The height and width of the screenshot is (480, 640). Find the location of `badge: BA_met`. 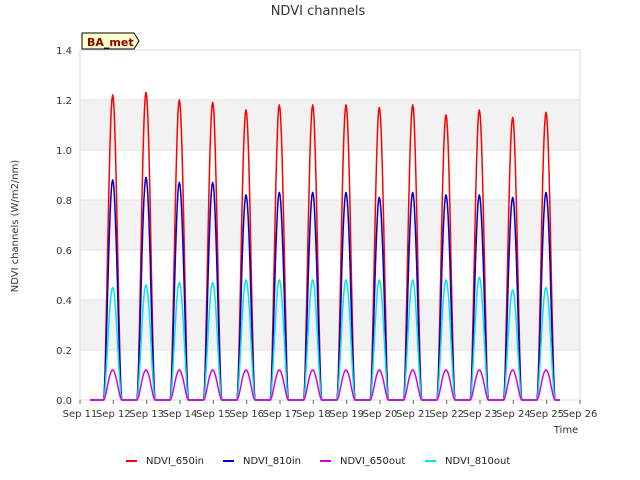

badge: BA_met is located at coordinates (110, 41).